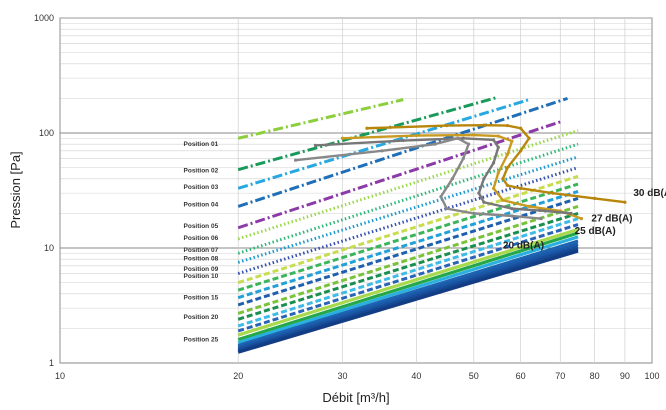 The height and width of the screenshot is (410, 666). I want to click on position-label: Position 03, so click(201, 187).